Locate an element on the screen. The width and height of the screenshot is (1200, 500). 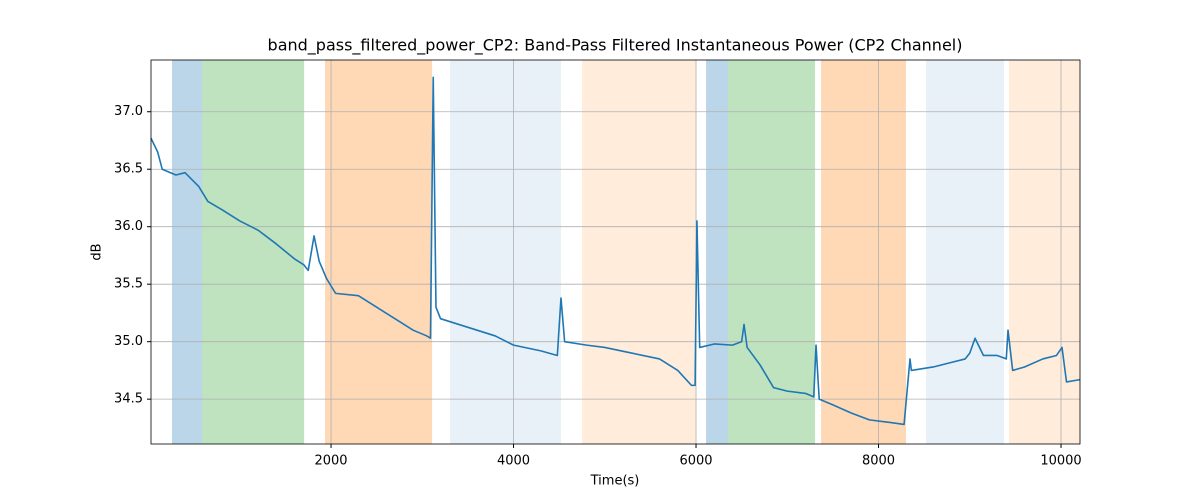
y-tick-label: 36.5 is located at coordinates (128, 169).